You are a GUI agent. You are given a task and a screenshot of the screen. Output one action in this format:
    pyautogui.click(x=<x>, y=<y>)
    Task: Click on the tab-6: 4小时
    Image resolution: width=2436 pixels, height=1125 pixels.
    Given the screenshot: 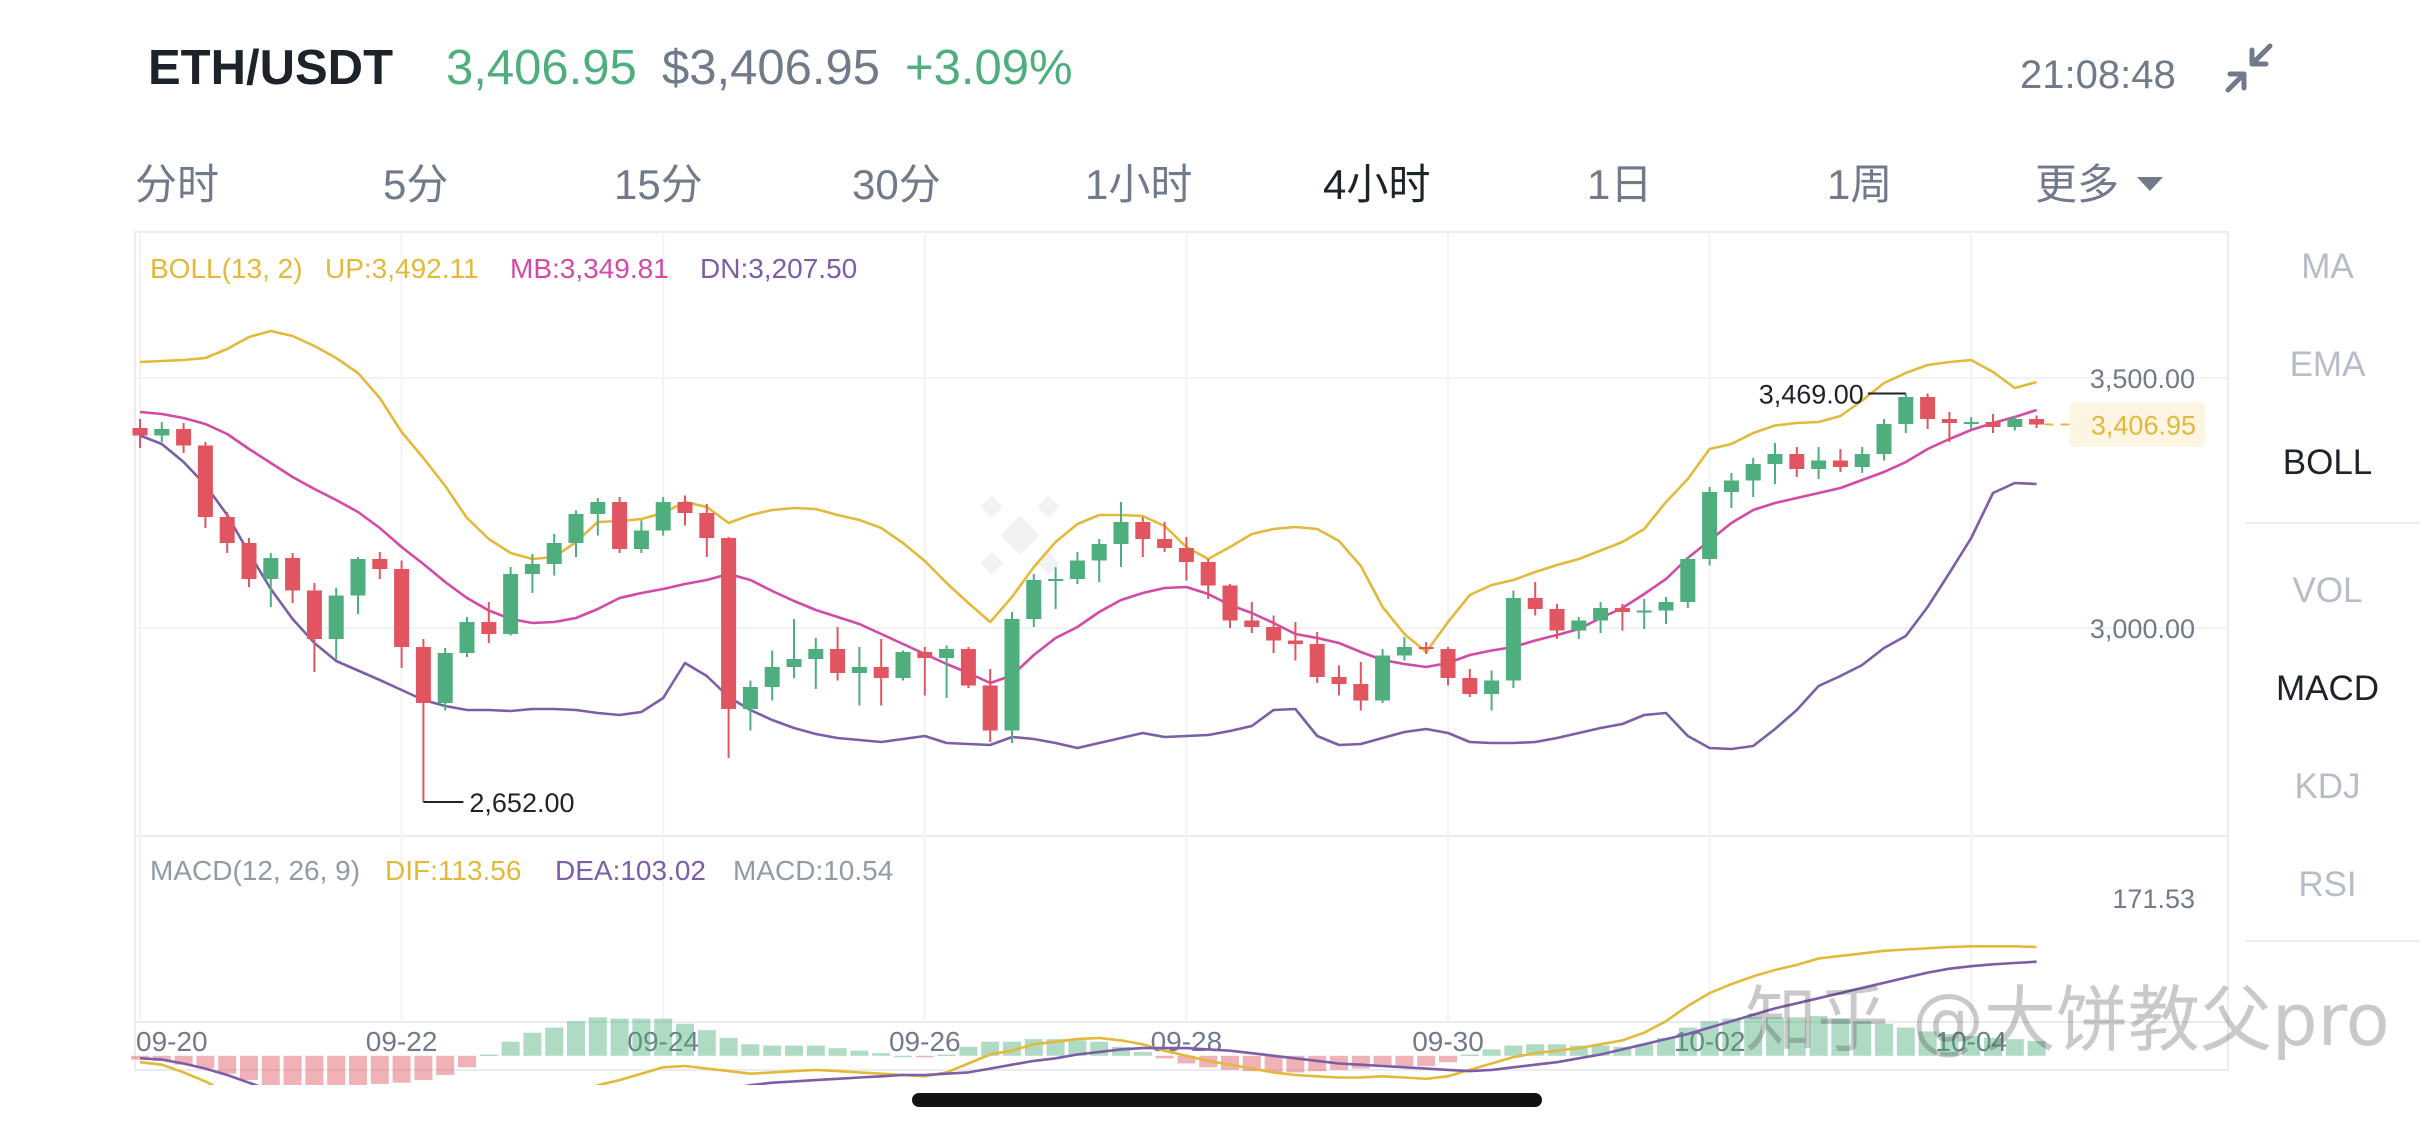 What is the action you would take?
    pyautogui.click(x=1376, y=185)
    